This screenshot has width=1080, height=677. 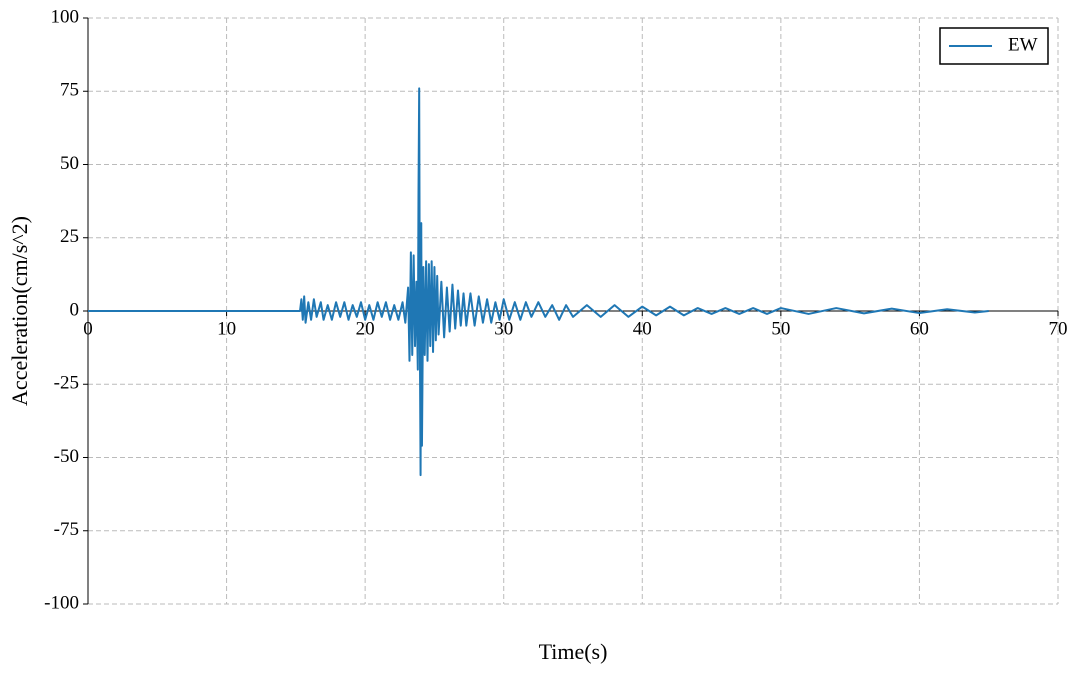 What do you see at coordinates (69, 90) in the screenshot?
I see `y-tick-label: 75` at bounding box center [69, 90].